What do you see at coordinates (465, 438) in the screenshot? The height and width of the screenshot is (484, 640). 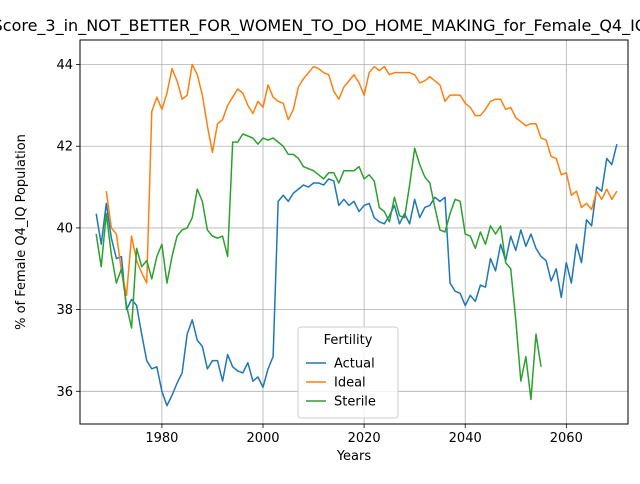 I see `x-tick-label: 2040` at bounding box center [465, 438].